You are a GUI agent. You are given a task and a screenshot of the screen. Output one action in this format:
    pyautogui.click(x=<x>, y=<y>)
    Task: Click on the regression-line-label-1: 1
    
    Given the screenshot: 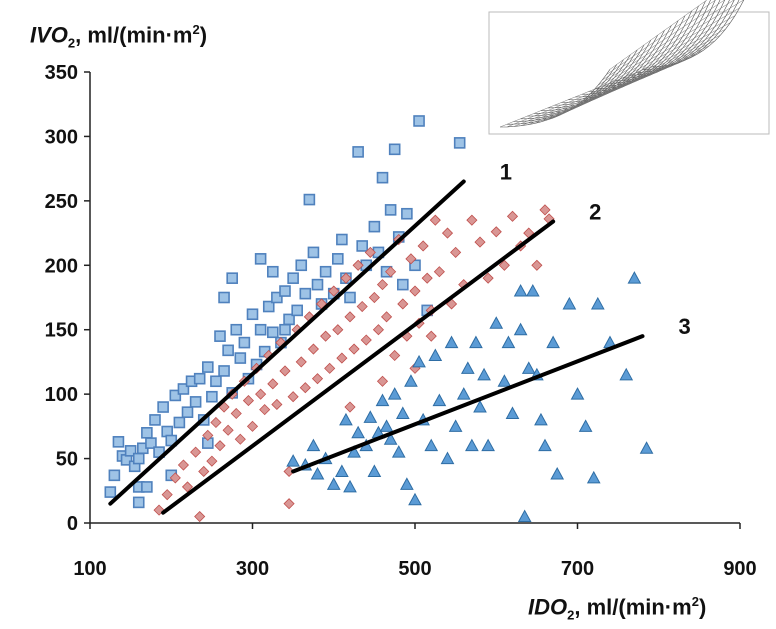 What is the action you would take?
    pyautogui.click(x=506, y=172)
    